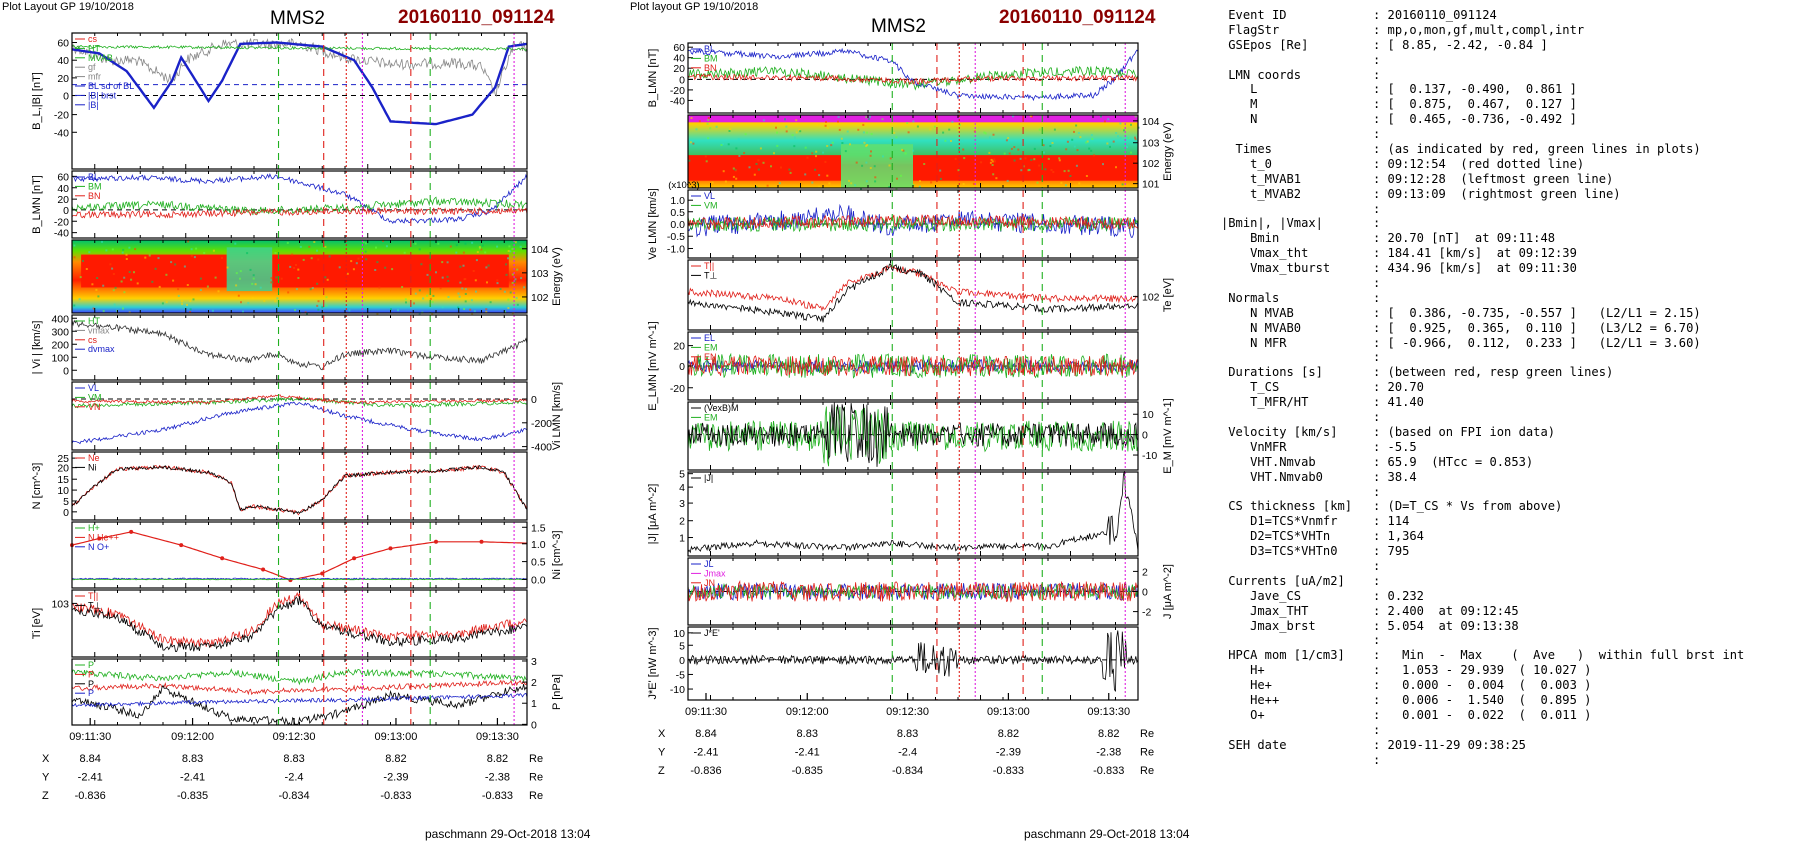  What do you see at coordinates (1475, 119) in the screenshot?
I see `summary-value: : [ 0.465, -0.736, -0.492 ]` at bounding box center [1475, 119].